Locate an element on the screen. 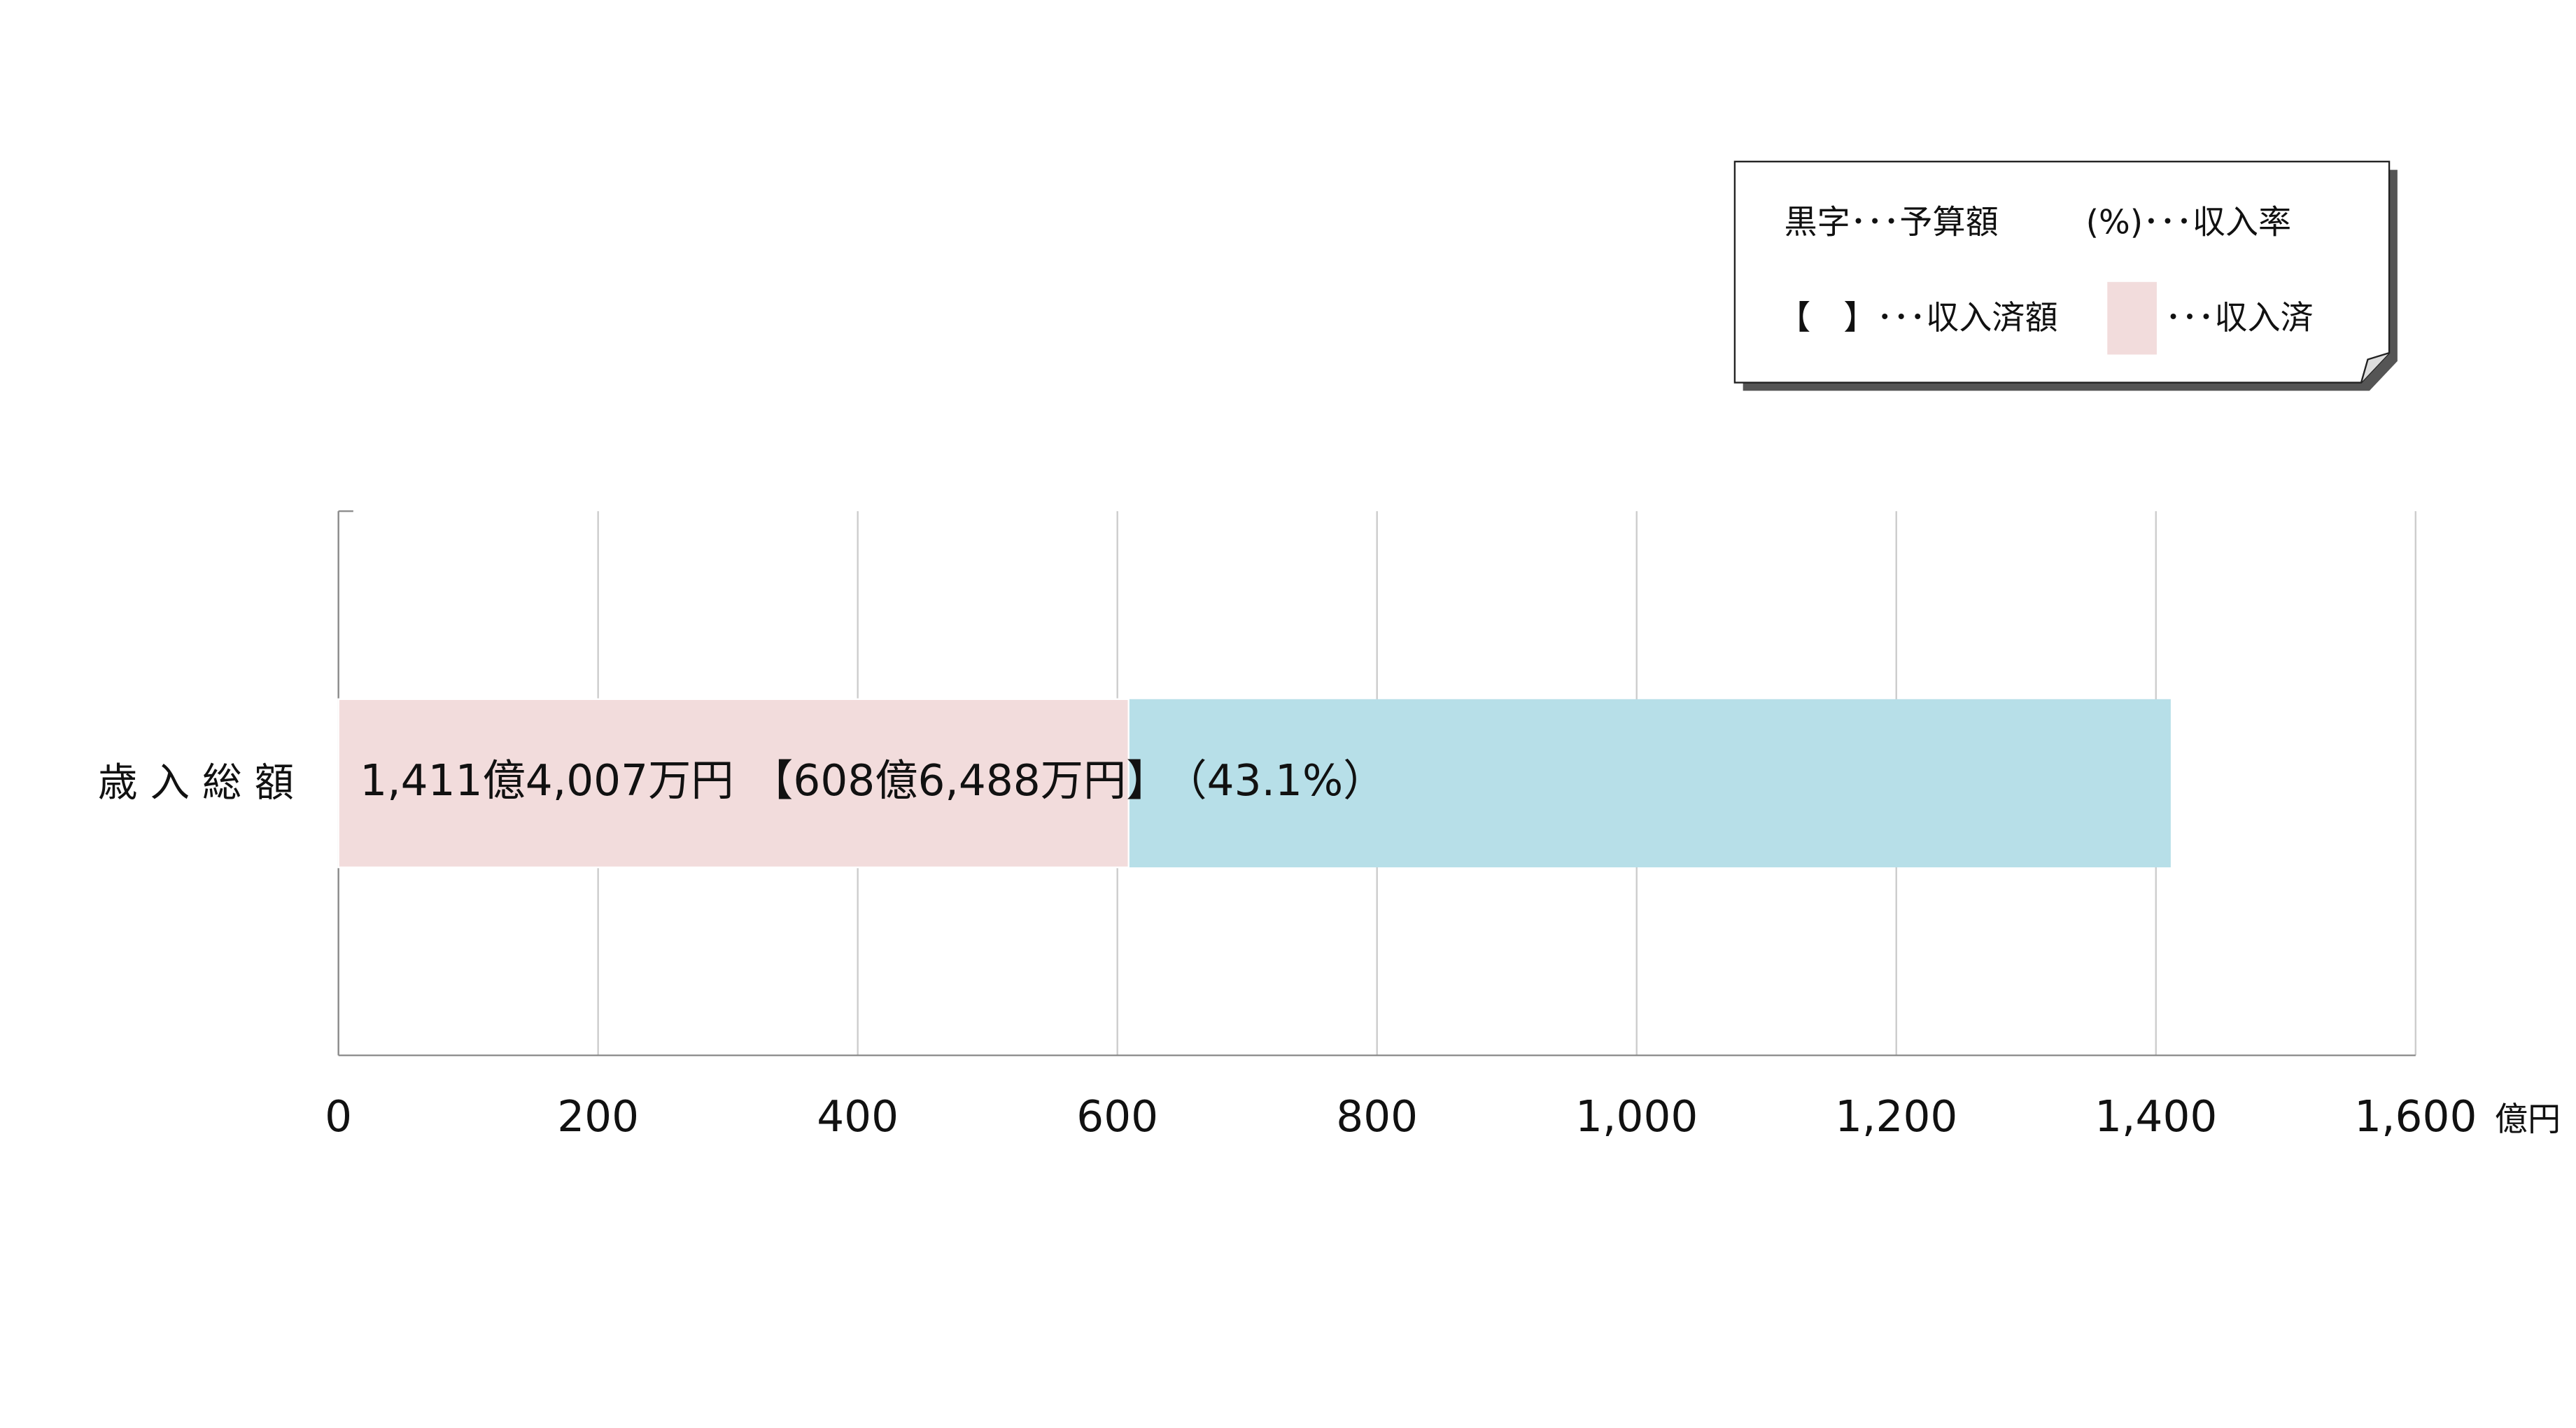  x-tick-label: 600 is located at coordinates (1117, 1117).